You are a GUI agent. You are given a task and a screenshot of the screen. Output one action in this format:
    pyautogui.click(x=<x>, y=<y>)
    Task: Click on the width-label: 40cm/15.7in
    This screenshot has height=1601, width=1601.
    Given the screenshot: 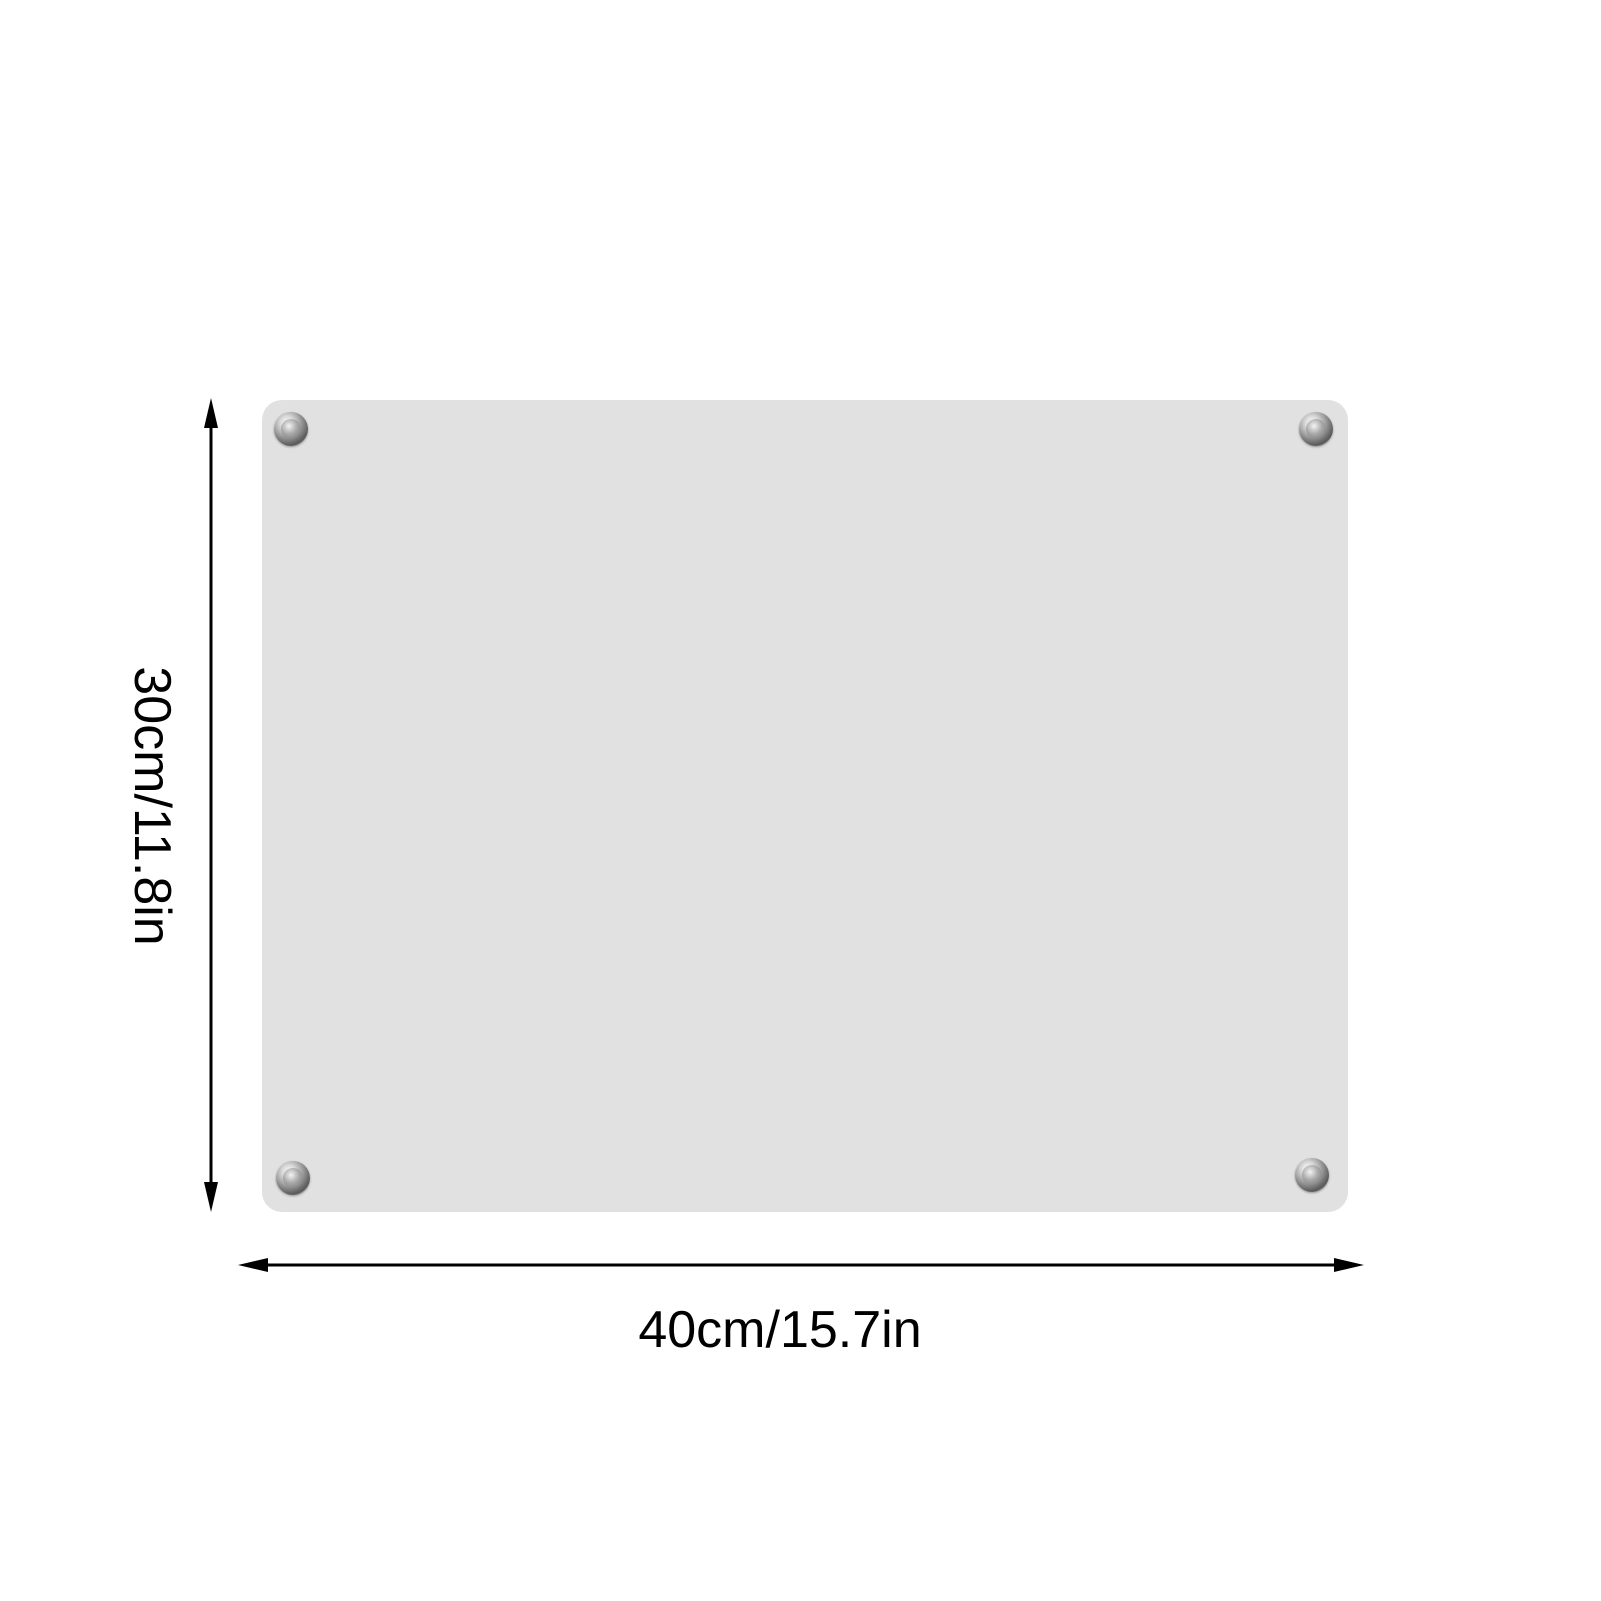 What is the action you would take?
    pyautogui.click(x=780, y=1330)
    